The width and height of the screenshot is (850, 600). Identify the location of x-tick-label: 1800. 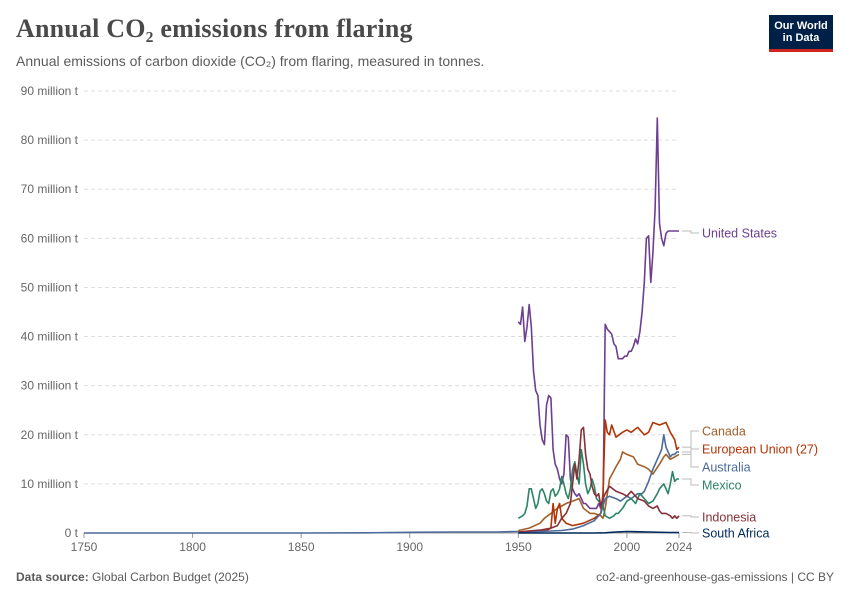
(192, 547).